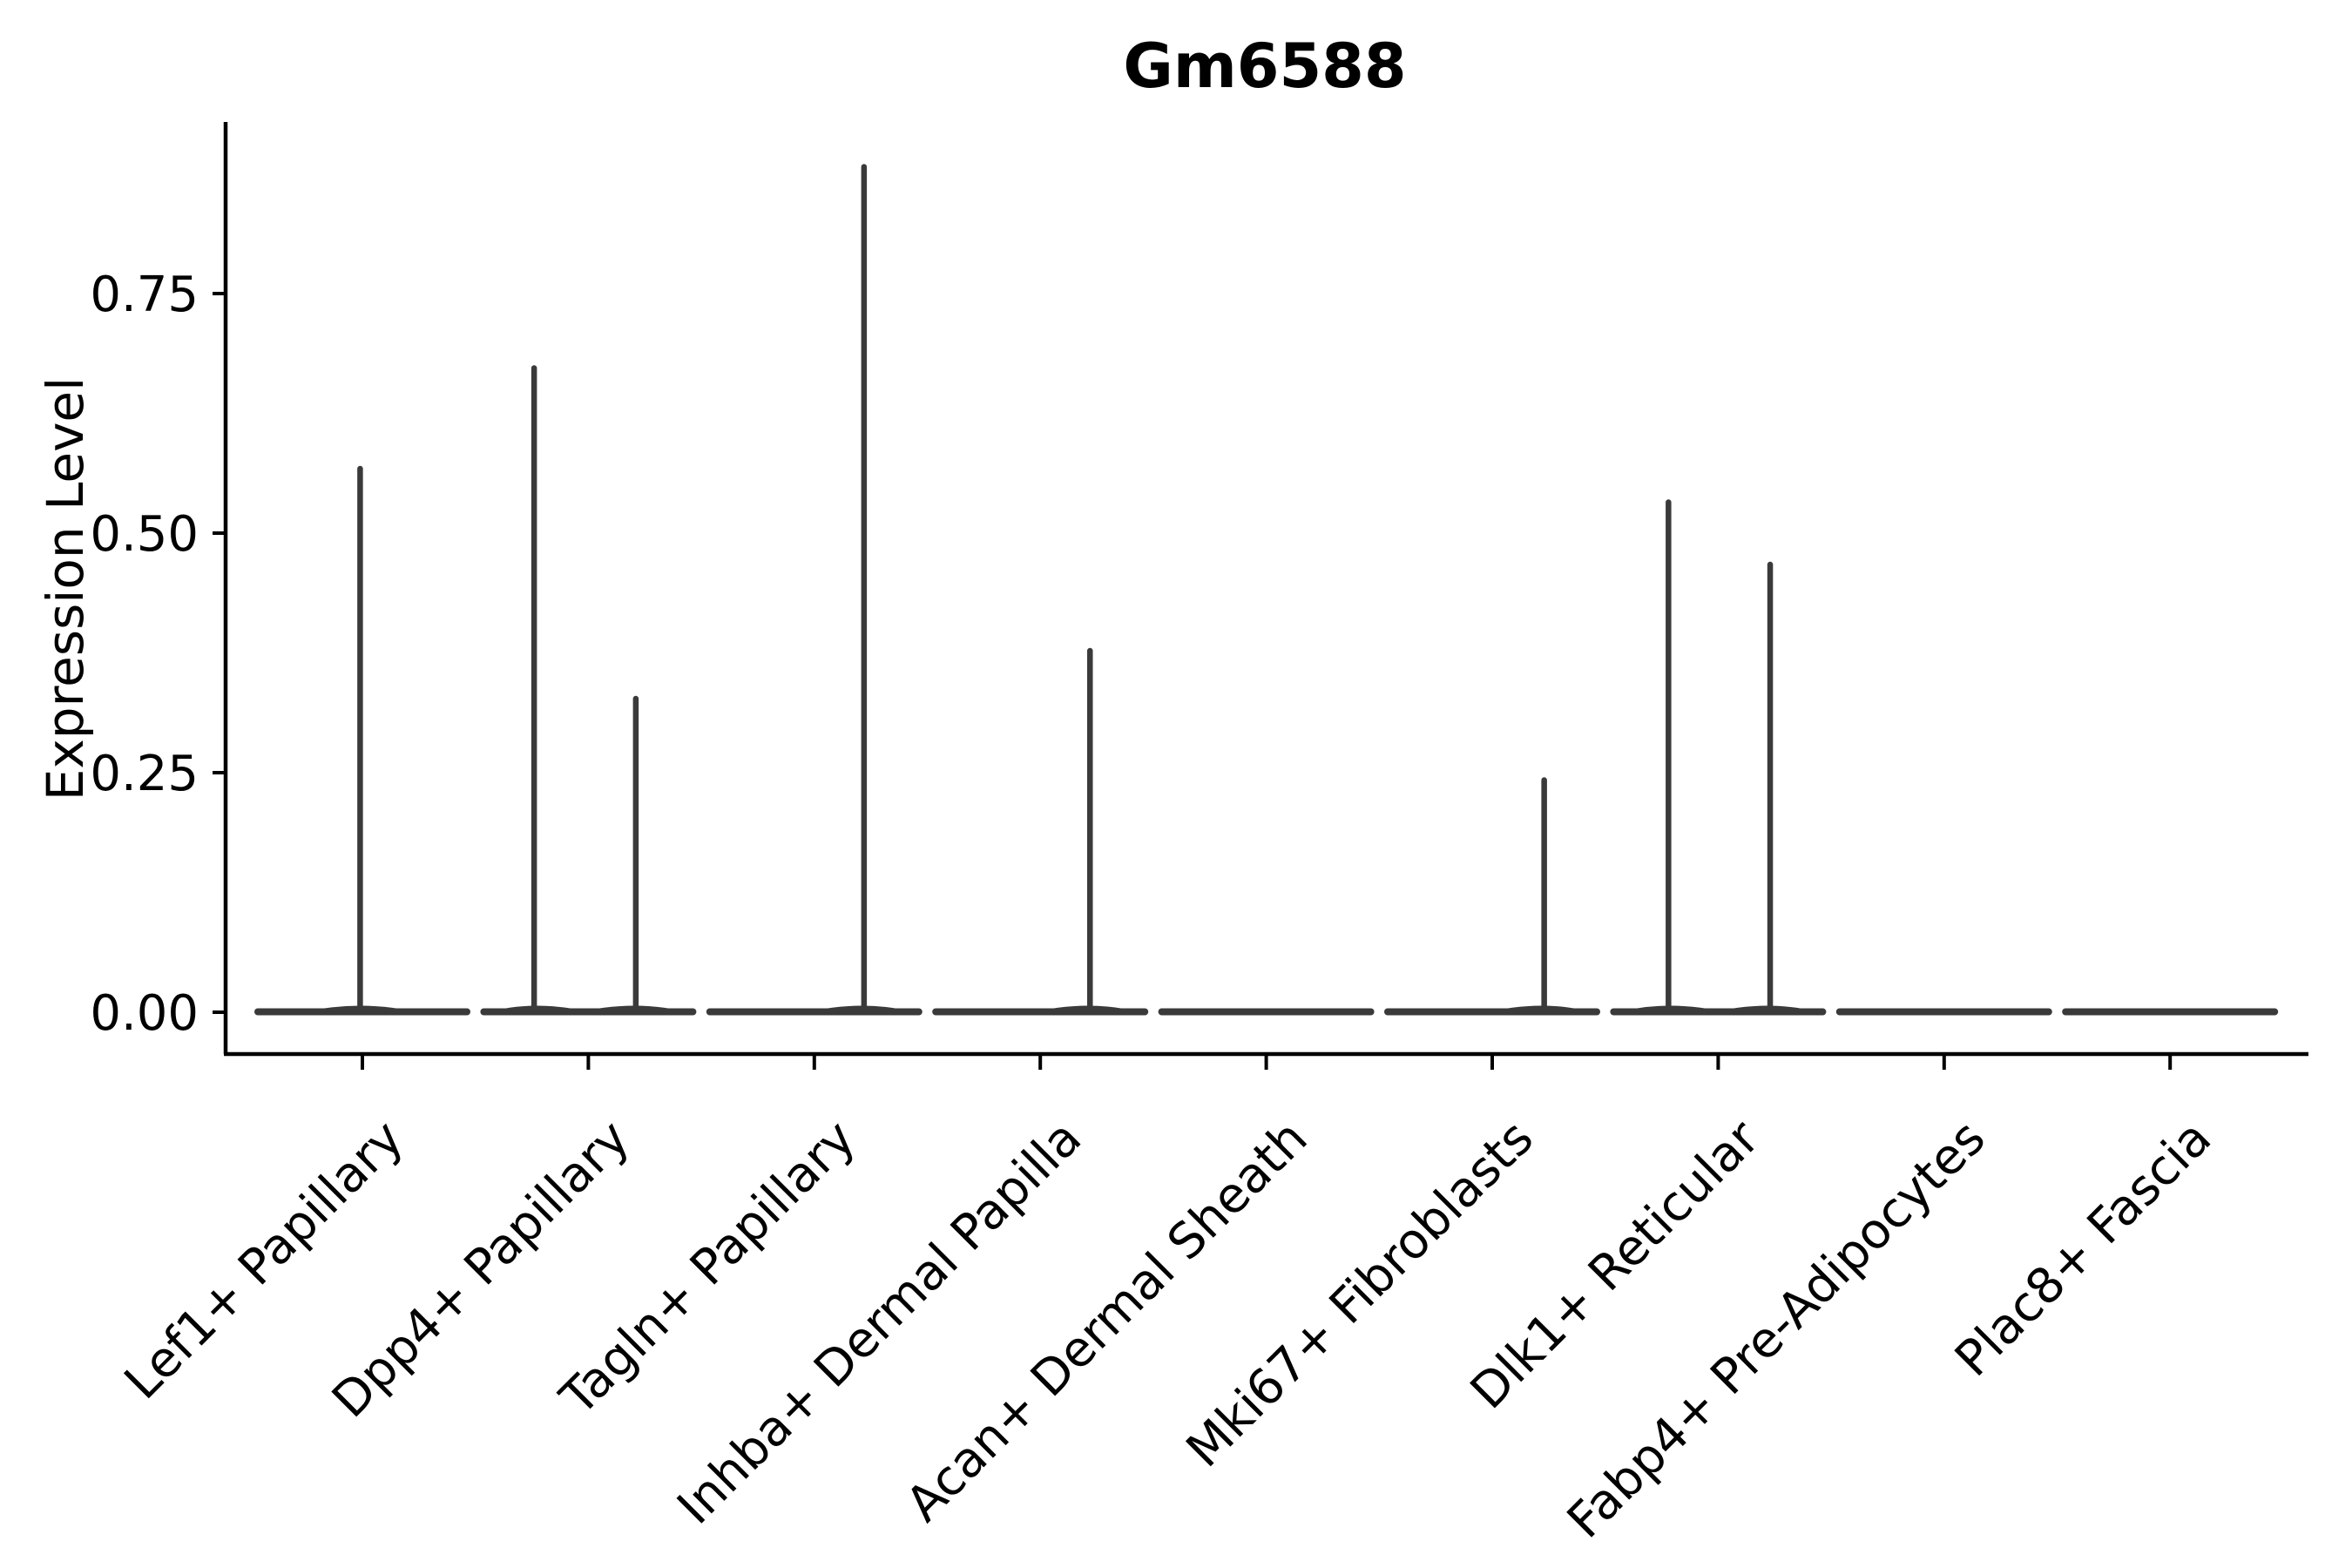 Image resolution: width=2352 pixels, height=1568 pixels. Describe the element at coordinates (1267, 1062) in the screenshot. I see `x-axis-ticks` at that location.